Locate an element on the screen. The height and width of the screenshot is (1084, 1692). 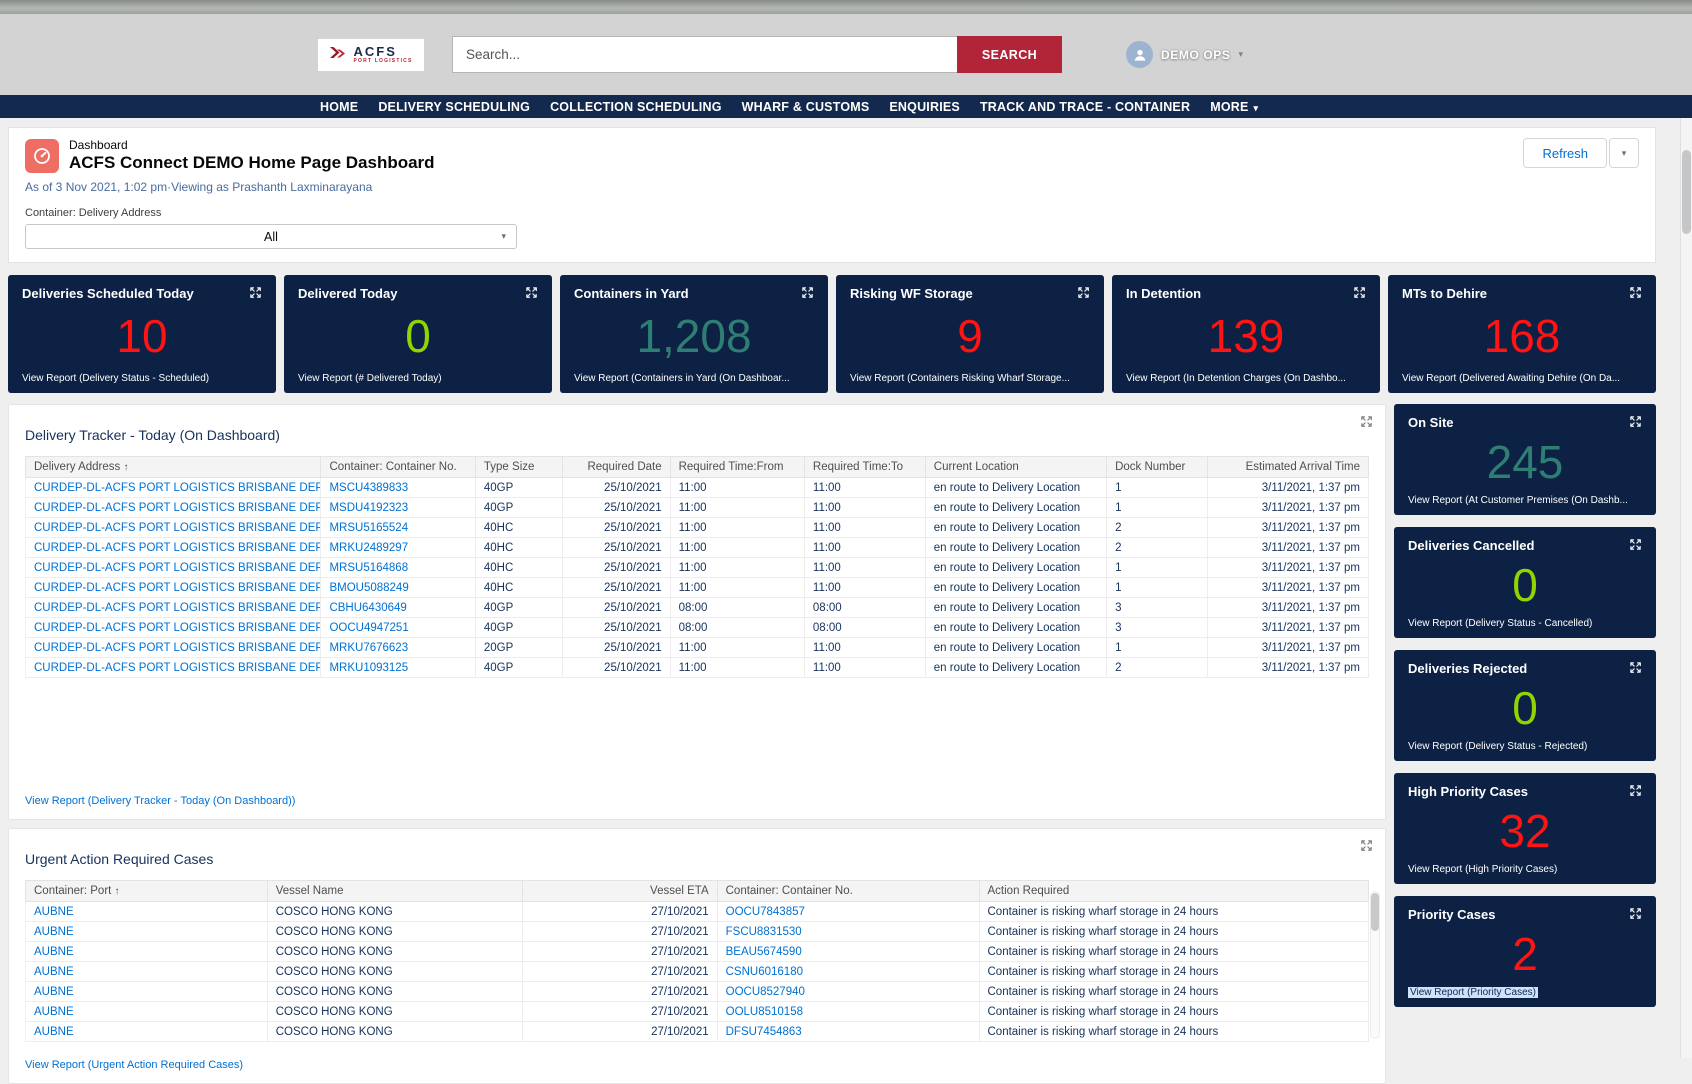
container-link: MRSU5165524 is located at coordinates (369, 527).